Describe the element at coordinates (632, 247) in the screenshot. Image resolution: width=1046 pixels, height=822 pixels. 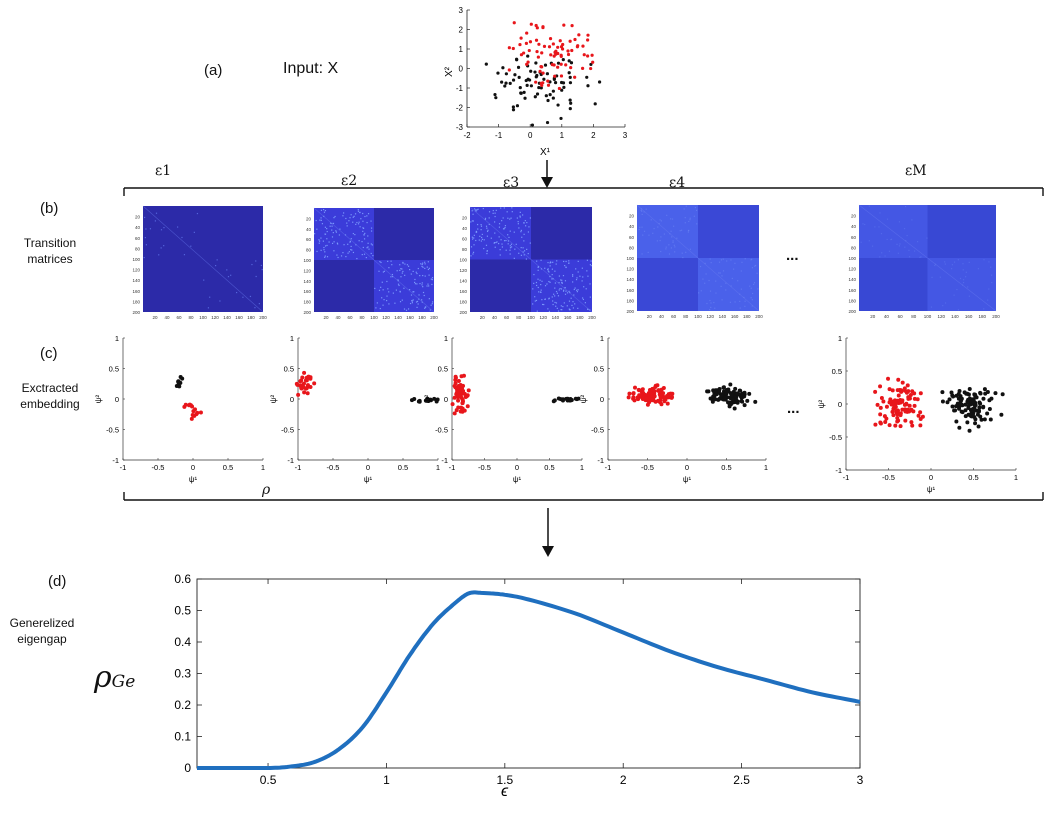
I see `matrix-4-ytick: 80` at that location.